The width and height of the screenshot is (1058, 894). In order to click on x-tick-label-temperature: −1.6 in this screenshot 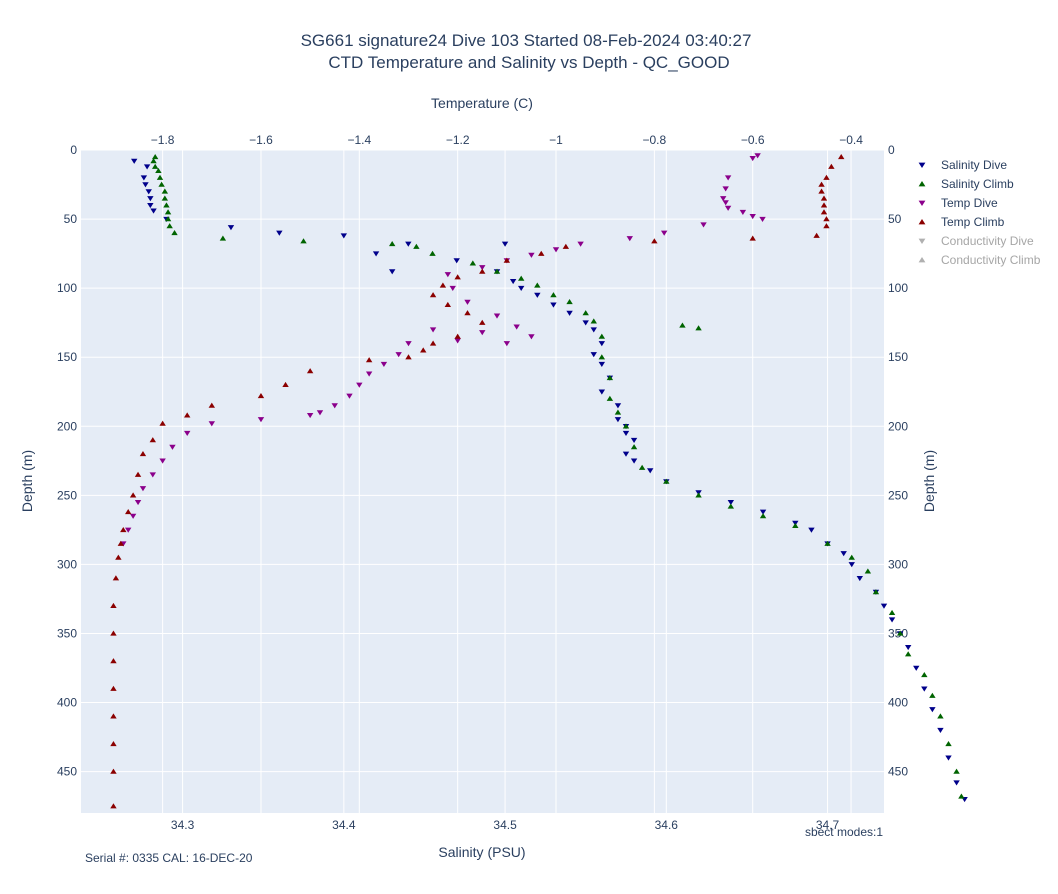, I will do `click(261, 140)`.